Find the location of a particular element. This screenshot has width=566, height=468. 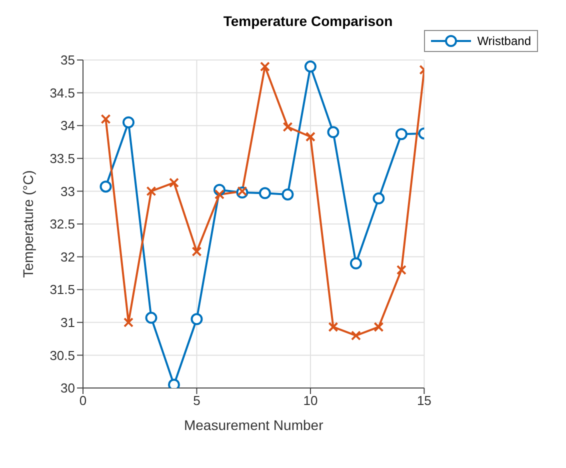

x-tick-label: 10 is located at coordinates (310, 400).